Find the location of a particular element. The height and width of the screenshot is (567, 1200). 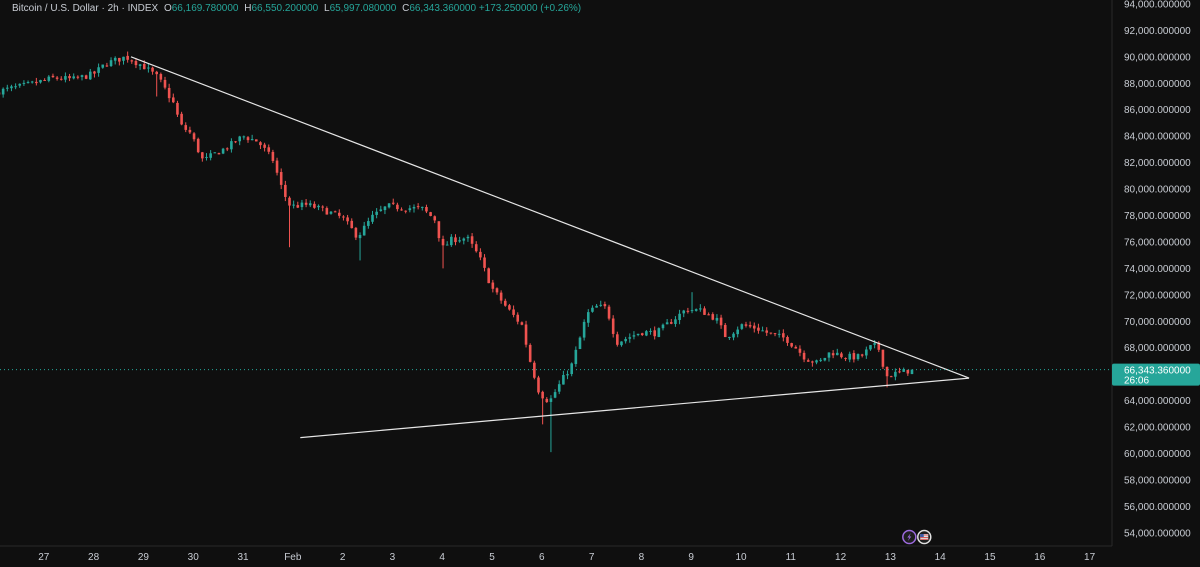

time-tick-label: 17 is located at coordinates (1090, 557).